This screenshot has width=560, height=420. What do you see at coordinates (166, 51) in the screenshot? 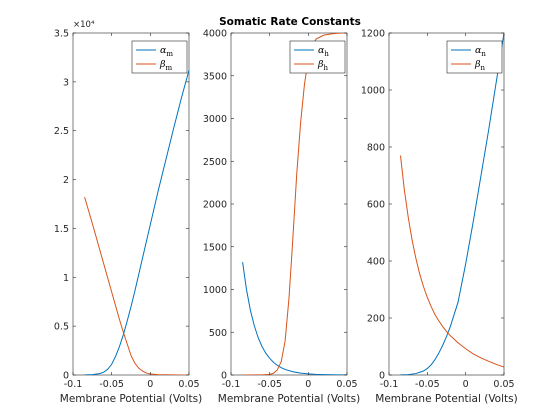
I see `legend-entry: αm` at bounding box center [166, 51].